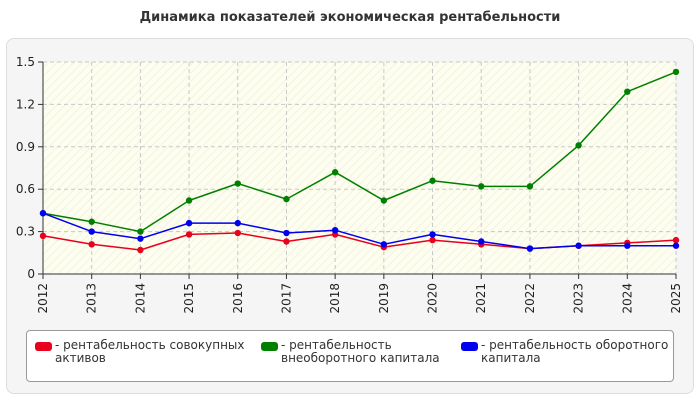 The height and width of the screenshot is (400, 700). Describe the element at coordinates (481, 298) in the screenshot. I see `x-tick-label: 2021` at that location.